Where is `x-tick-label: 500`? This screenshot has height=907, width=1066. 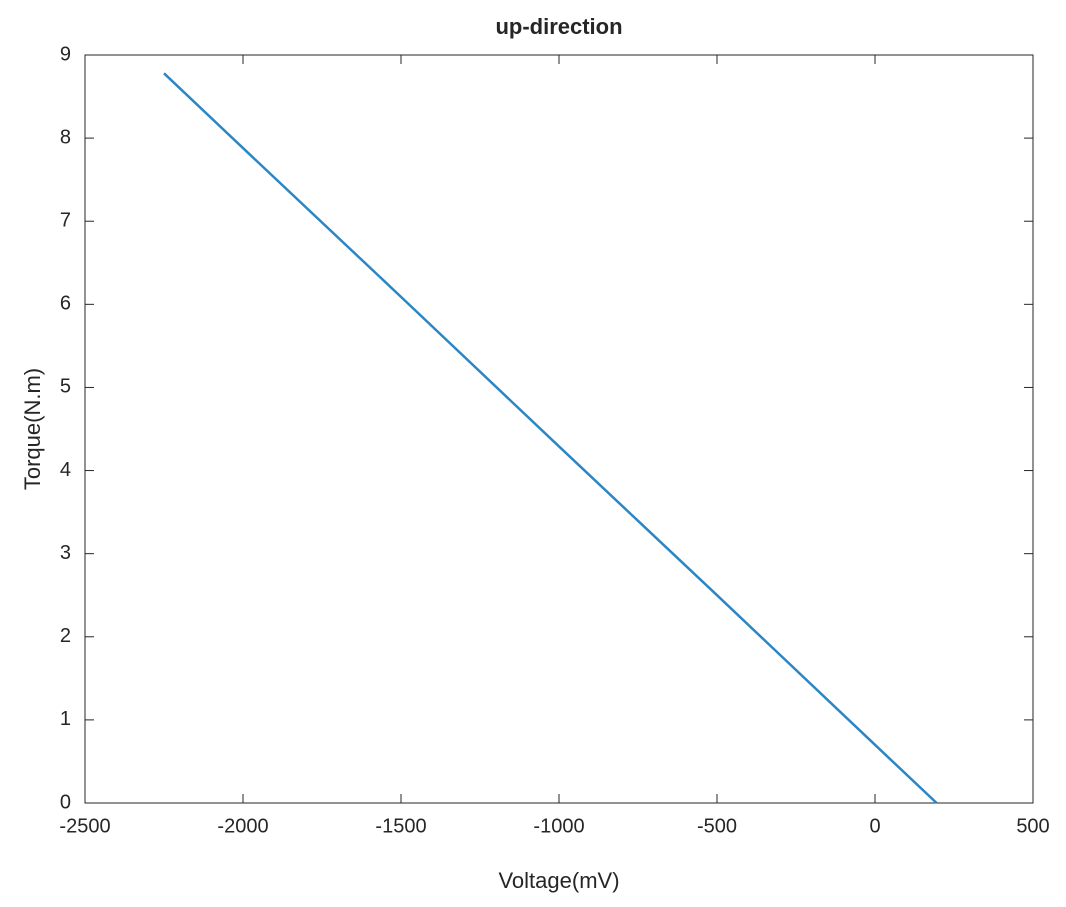
x-tick-label: 500 is located at coordinates (1032, 826).